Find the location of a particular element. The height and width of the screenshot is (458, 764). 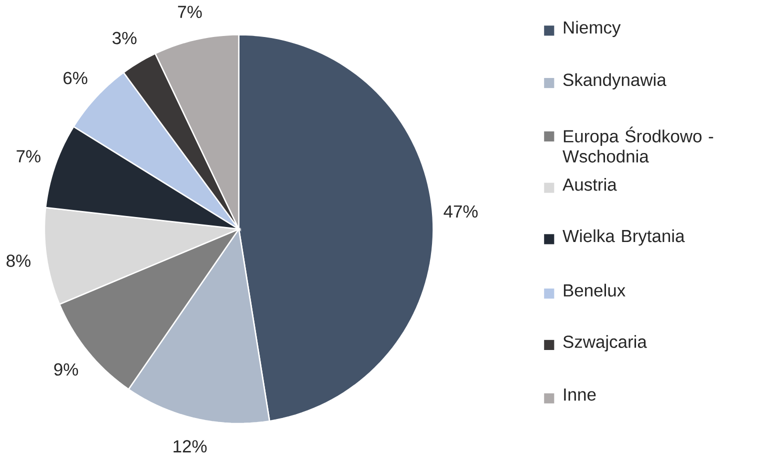

legend-label: Benelux is located at coordinates (595, 290).